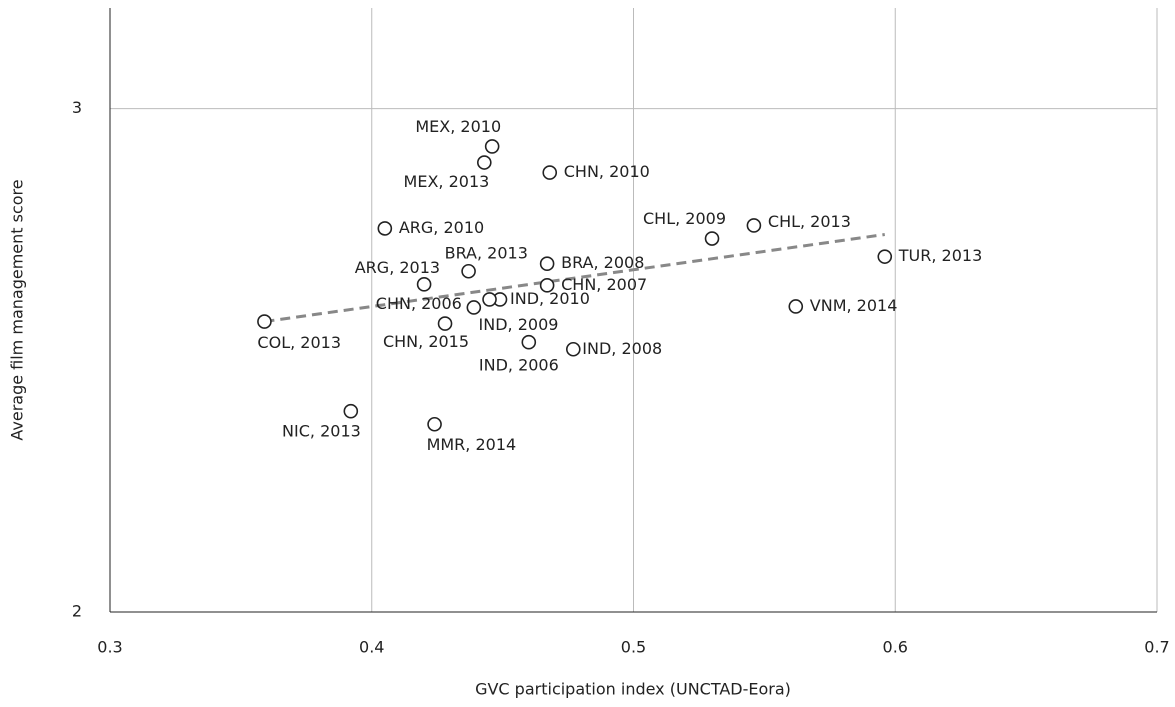  I want to click on y-tick-label: 2, so click(77, 611).